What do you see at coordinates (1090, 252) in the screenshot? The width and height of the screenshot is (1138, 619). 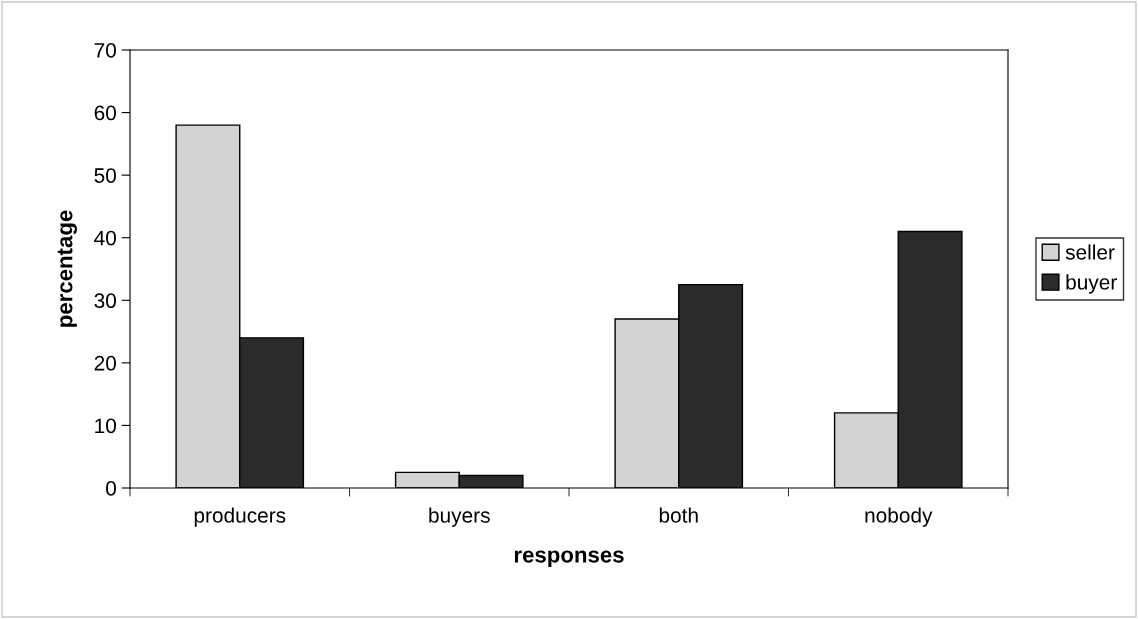 I see `legend-label: seller` at bounding box center [1090, 252].